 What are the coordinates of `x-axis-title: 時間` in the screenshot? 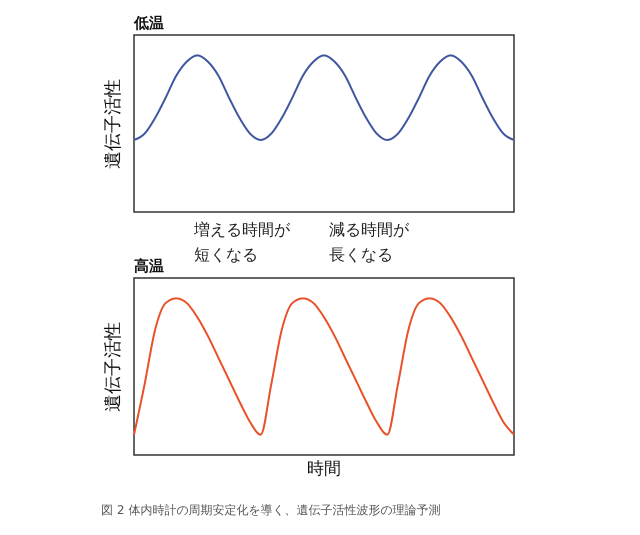 It's located at (324, 469).